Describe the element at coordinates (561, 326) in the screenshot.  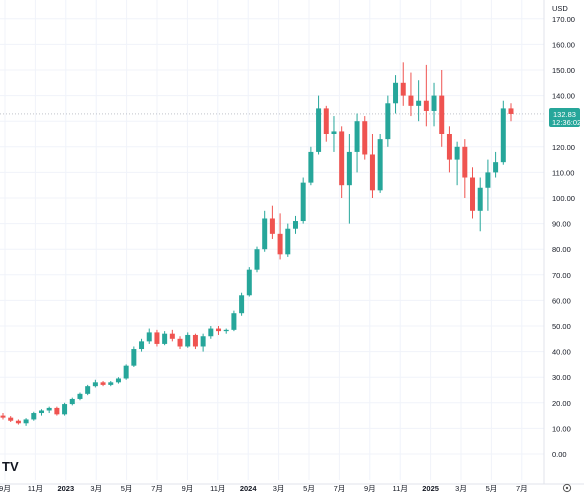
I see `y-tick-label: 50.00` at that location.